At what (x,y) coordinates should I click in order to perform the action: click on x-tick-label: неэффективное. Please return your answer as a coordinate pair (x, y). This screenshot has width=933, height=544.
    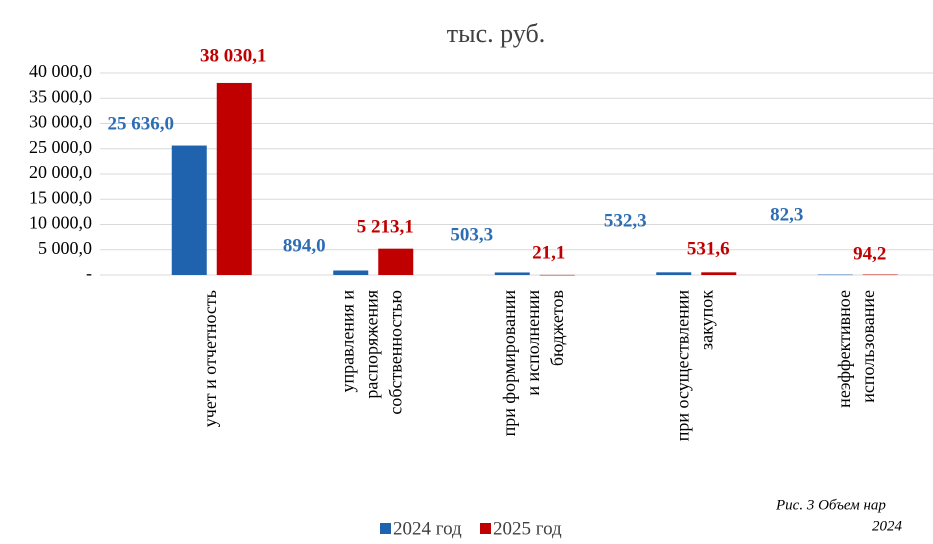
    Looking at the image, I should click on (844, 349).